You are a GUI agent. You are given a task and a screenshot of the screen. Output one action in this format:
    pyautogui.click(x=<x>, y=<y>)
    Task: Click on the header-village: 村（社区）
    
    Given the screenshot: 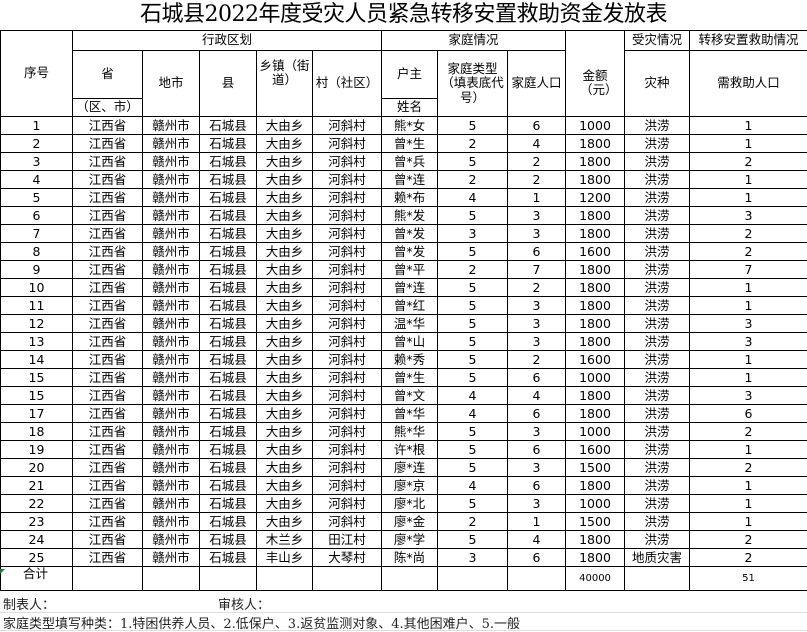 What is the action you would take?
    pyautogui.click(x=347, y=84)
    